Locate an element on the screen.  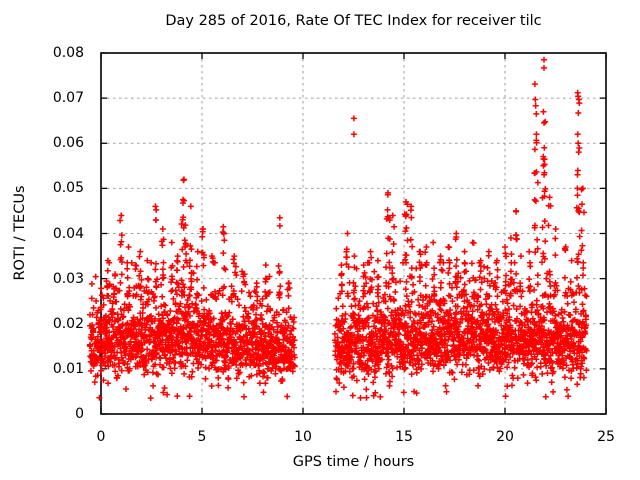
y-tick-label: 0.05 is located at coordinates (68, 188).